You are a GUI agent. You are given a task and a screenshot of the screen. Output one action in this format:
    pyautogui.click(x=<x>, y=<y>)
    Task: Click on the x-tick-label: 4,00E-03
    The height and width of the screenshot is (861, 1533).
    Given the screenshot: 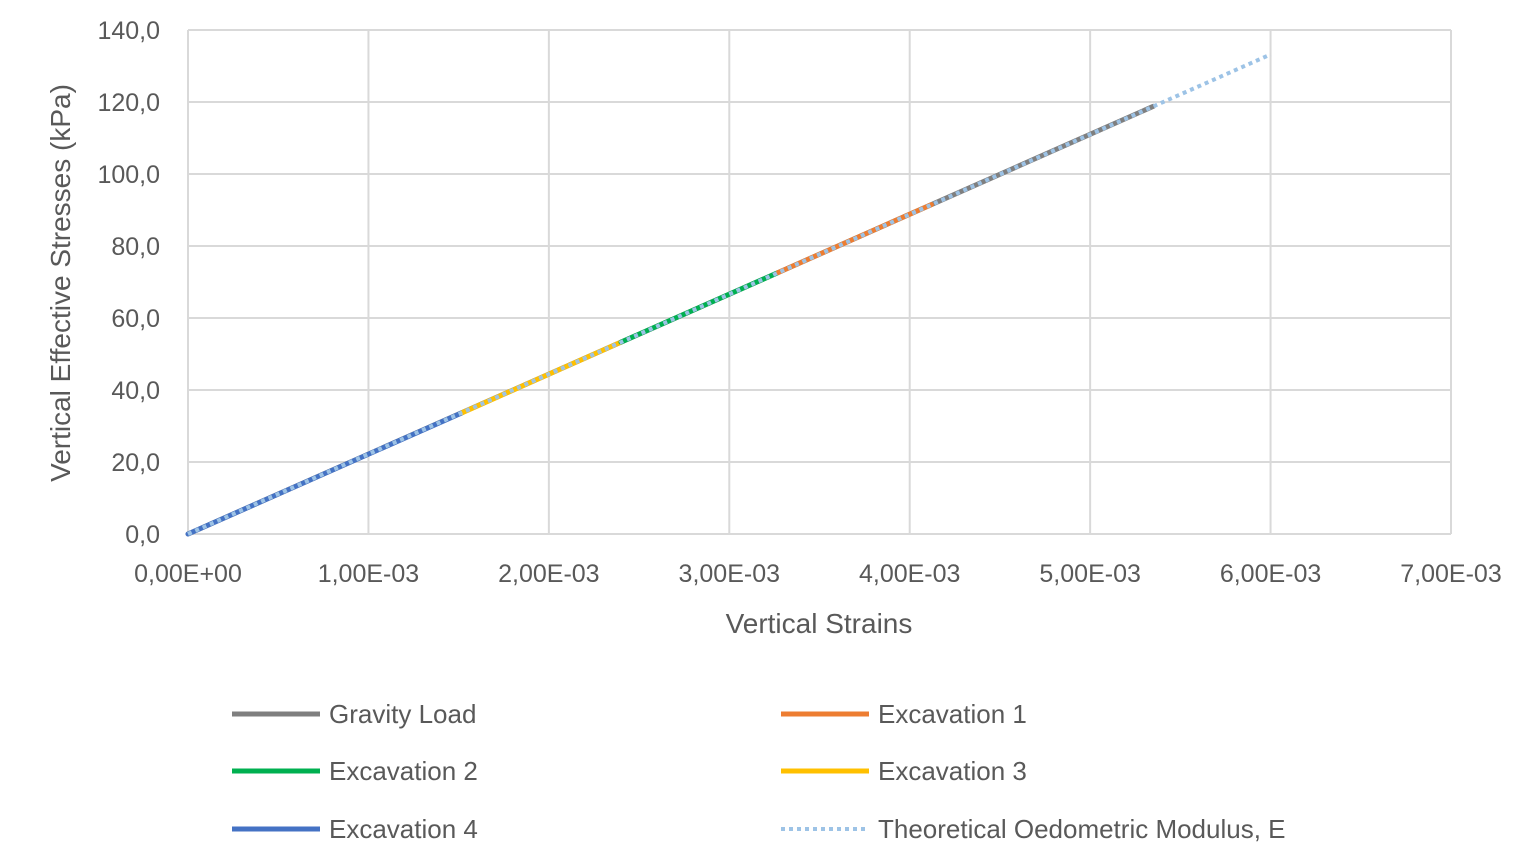 What is the action you would take?
    pyautogui.click(x=909, y=574)
    